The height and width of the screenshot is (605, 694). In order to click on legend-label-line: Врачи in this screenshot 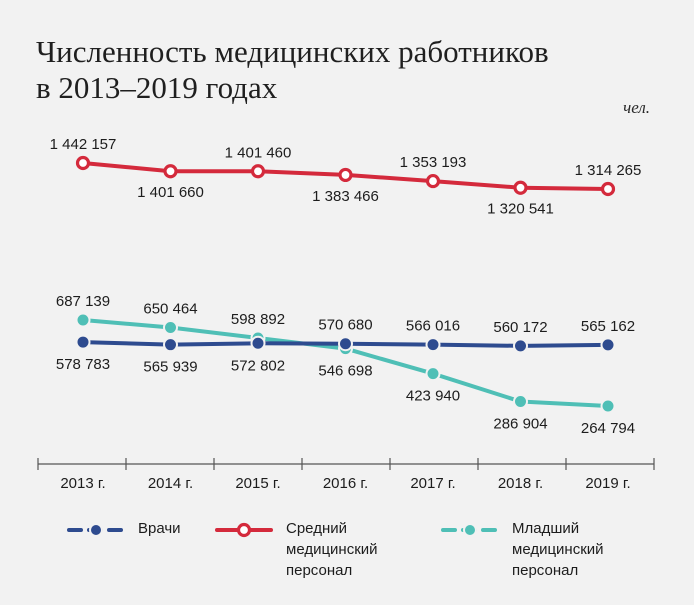, I will do `click(159, 528)`.